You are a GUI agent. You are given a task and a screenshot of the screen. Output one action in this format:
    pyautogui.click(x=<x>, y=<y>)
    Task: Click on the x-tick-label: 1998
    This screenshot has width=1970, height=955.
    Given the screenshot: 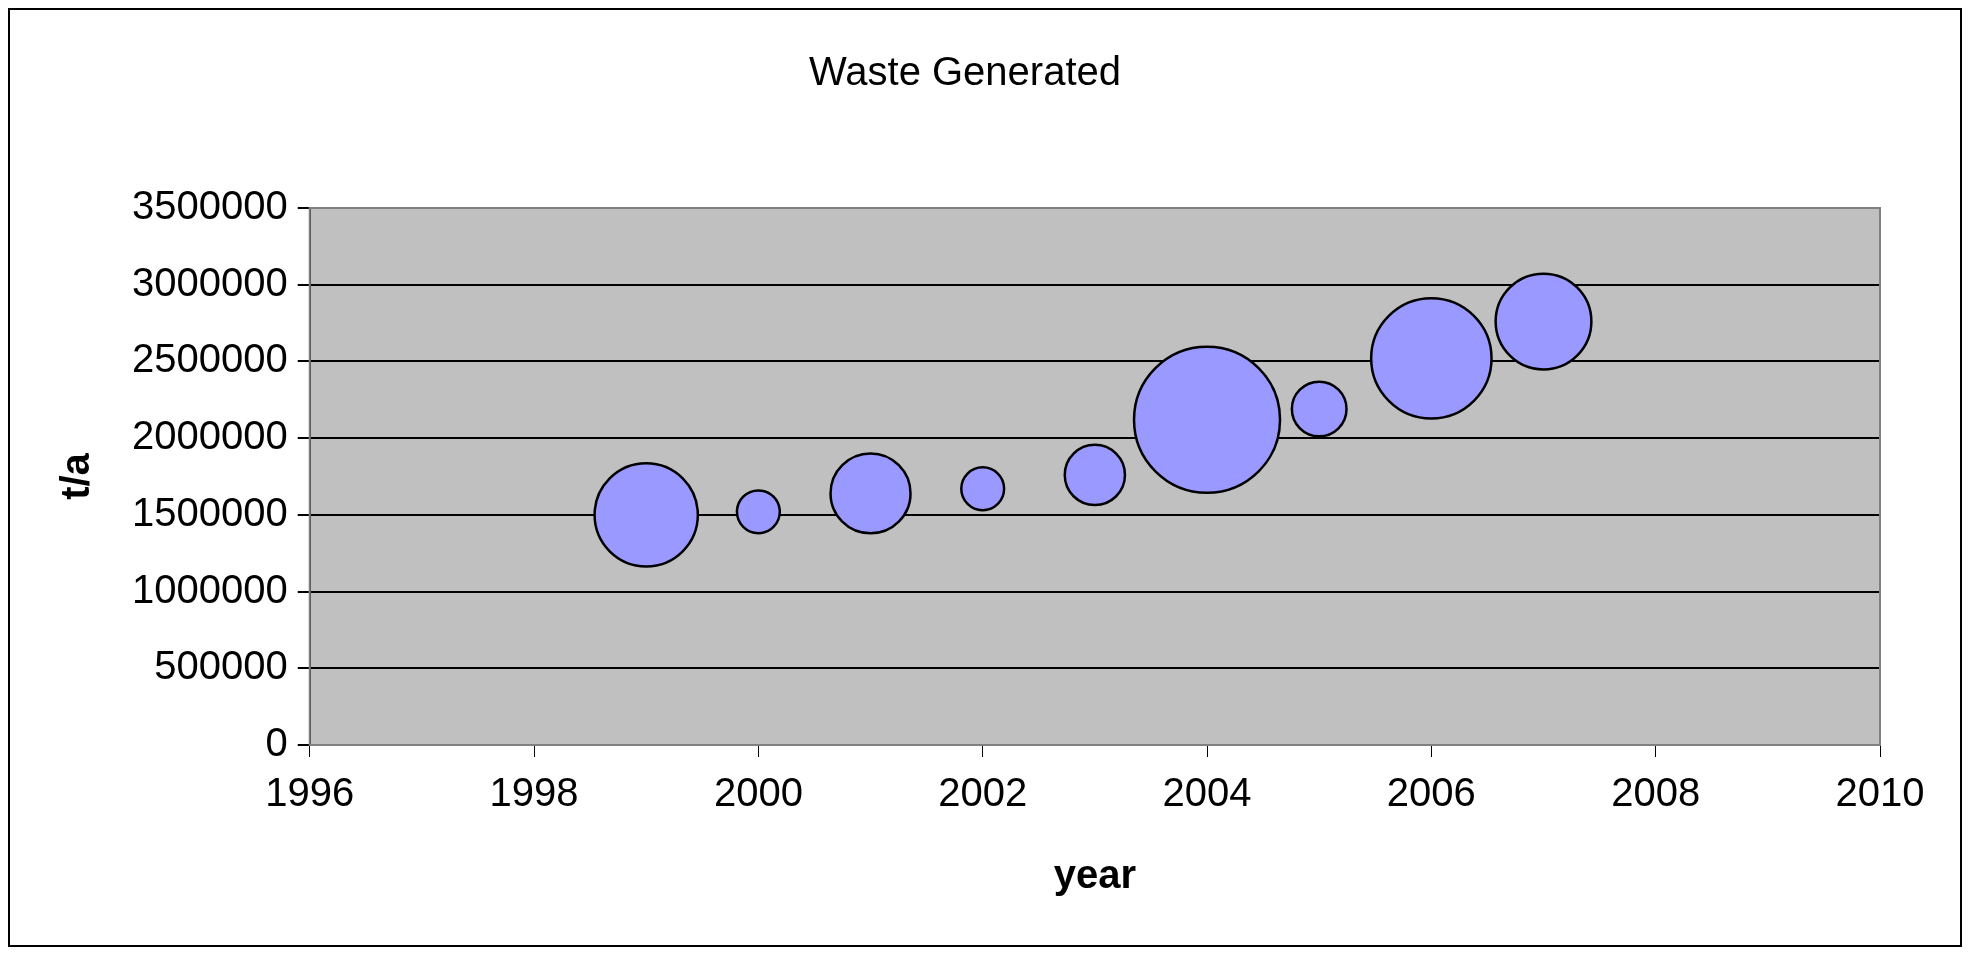 What is the action you would take?
    pyautogui.click(x=534, y=792)
    